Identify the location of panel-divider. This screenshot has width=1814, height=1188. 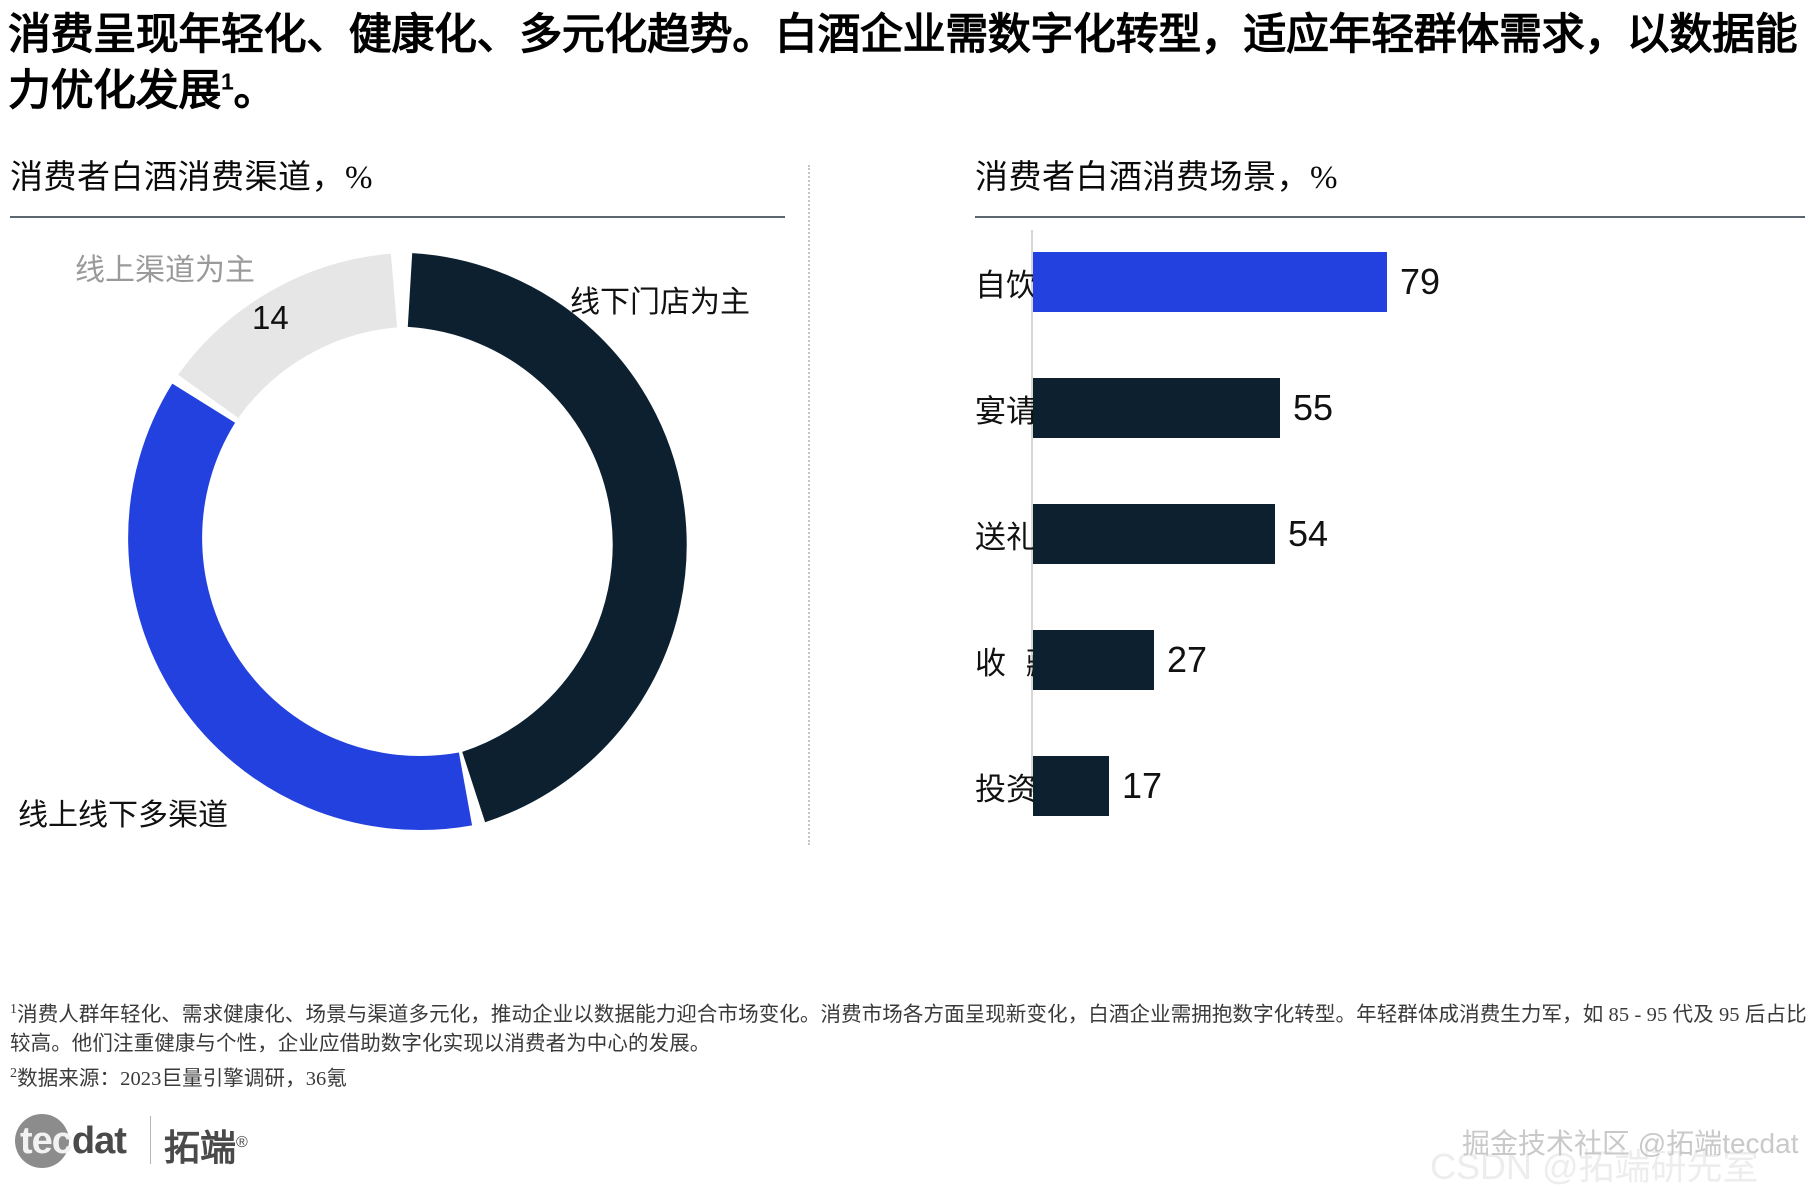
(809, 505).